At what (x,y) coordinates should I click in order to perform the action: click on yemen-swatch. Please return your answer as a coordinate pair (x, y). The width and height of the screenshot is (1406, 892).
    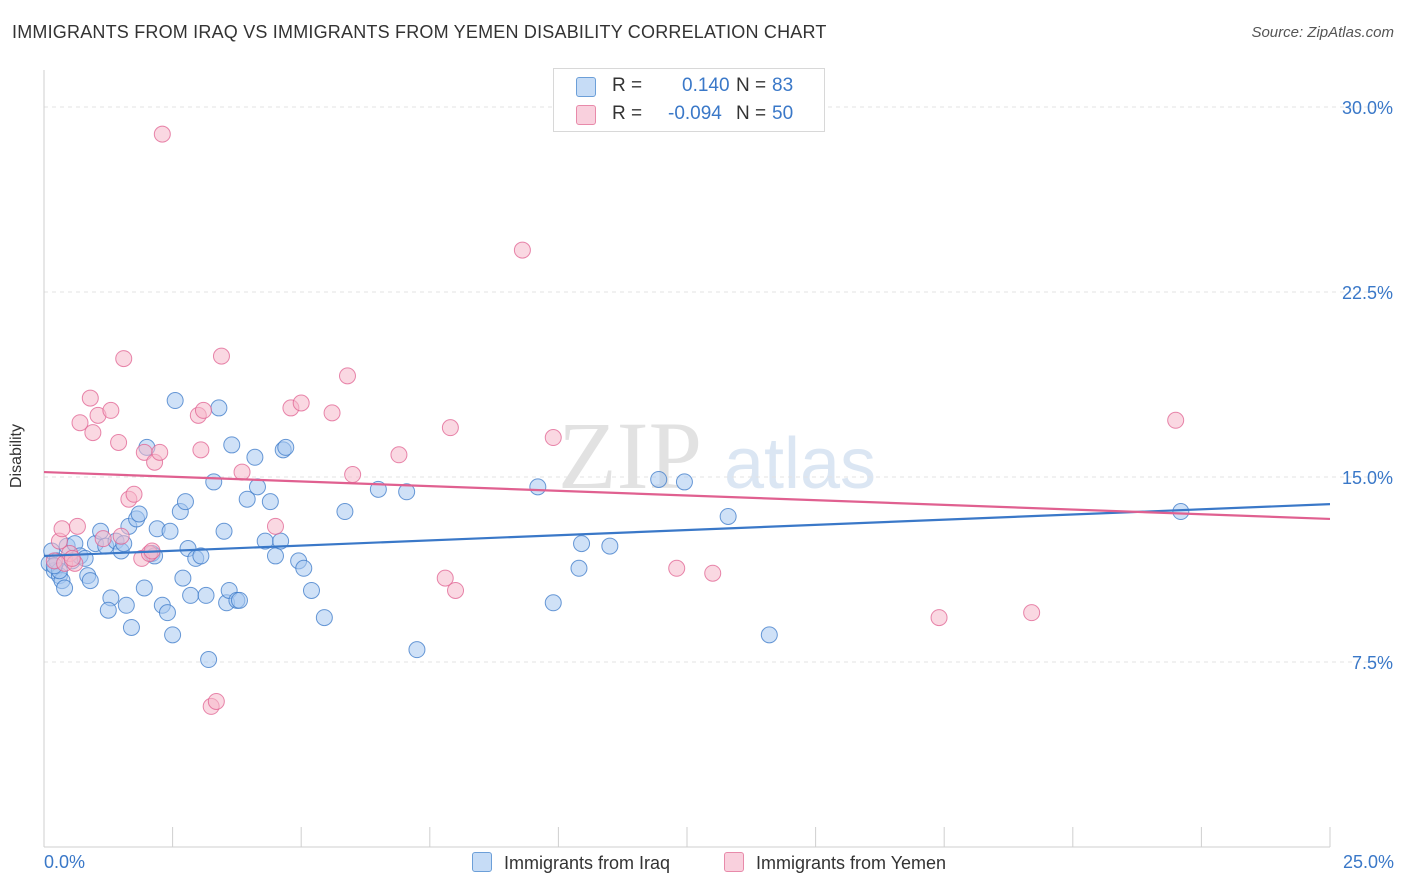
    Looking at the image, I should click on (586, 115).